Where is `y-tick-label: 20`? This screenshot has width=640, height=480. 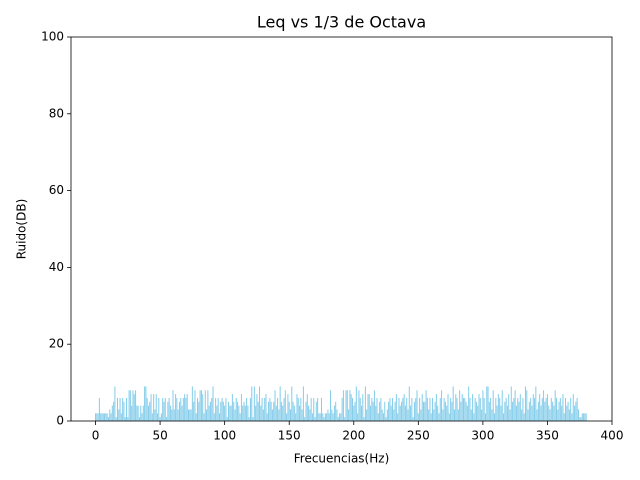 y-tick-label: 20 is located at coordinates (56, 344).